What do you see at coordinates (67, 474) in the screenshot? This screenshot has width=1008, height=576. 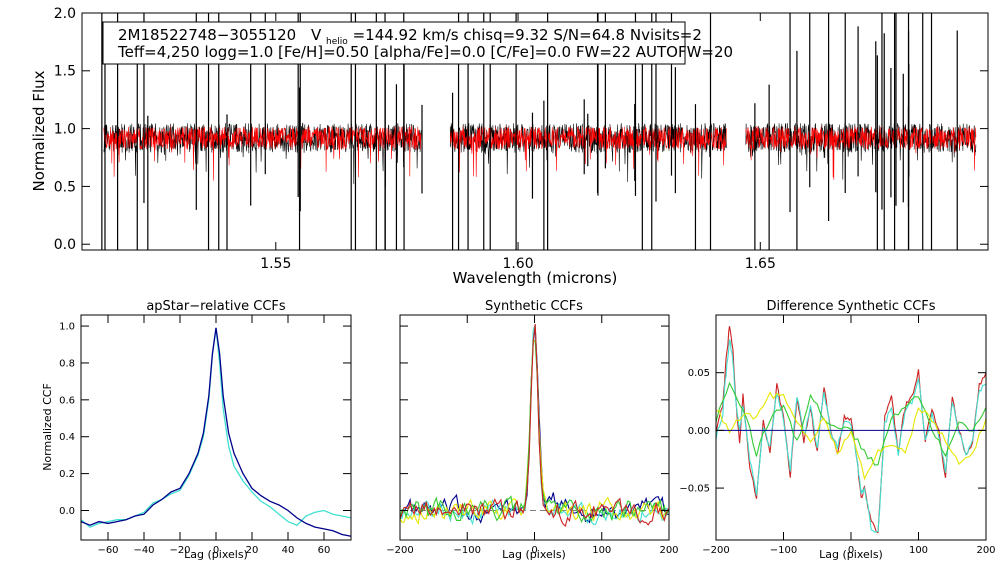 I see `y-tick-label: 0.2` at bounding box center [67, 474].